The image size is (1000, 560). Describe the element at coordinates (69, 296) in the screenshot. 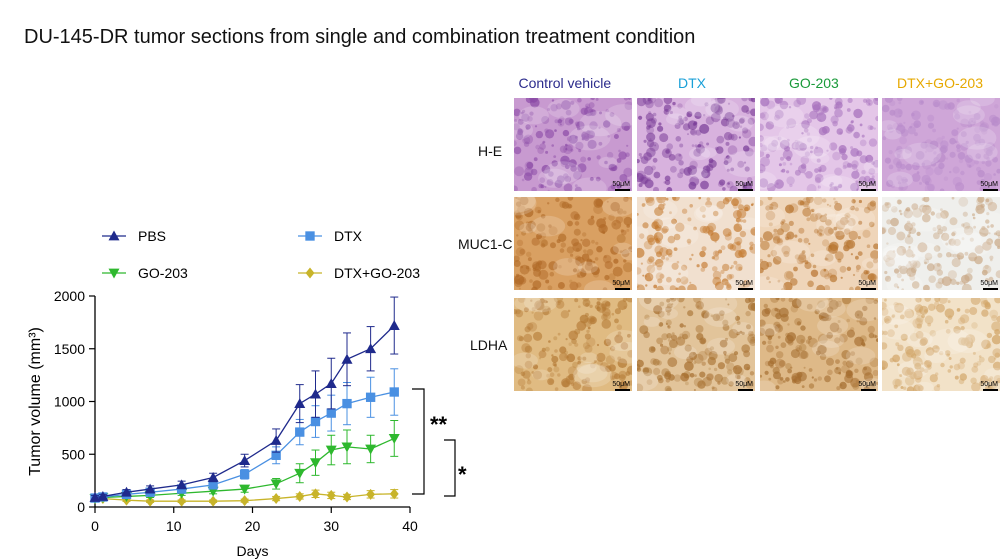

I see `y-tick-label: 2000` at that location.